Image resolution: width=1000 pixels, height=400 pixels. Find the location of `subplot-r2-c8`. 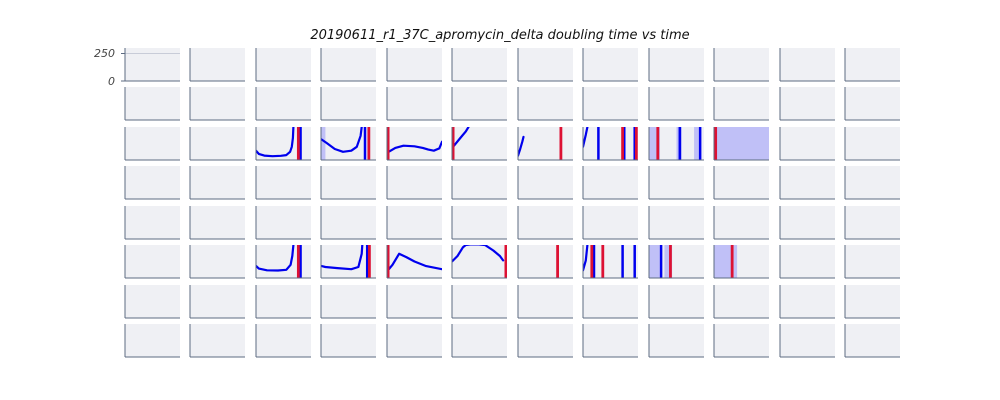

subplot-r2-c8 is located at coordinates (676, 144).